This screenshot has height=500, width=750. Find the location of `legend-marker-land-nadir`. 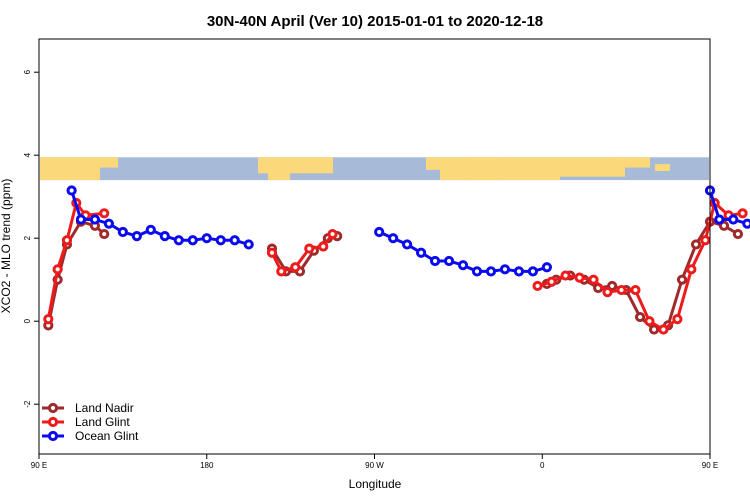

legend-marker-land-nadir is located at coordinates (53, 408).